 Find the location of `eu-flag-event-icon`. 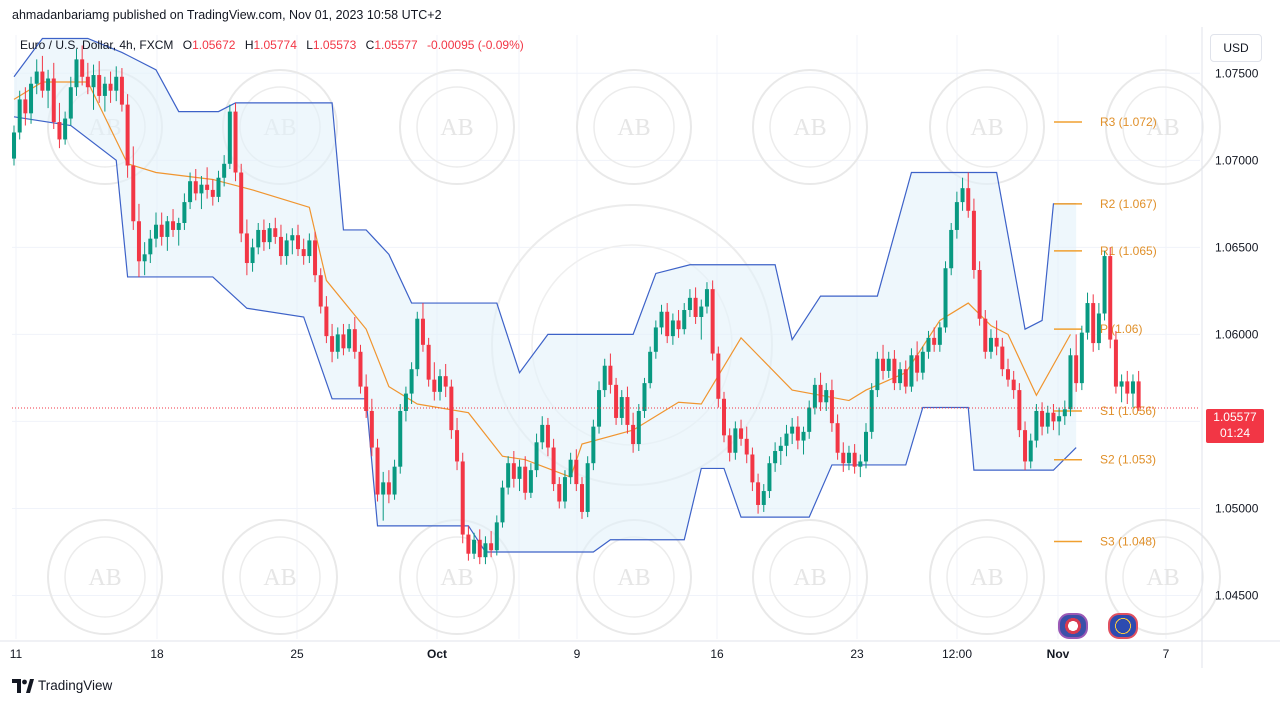

eu-flag-event-icon is located at coordinates (1123, 626).